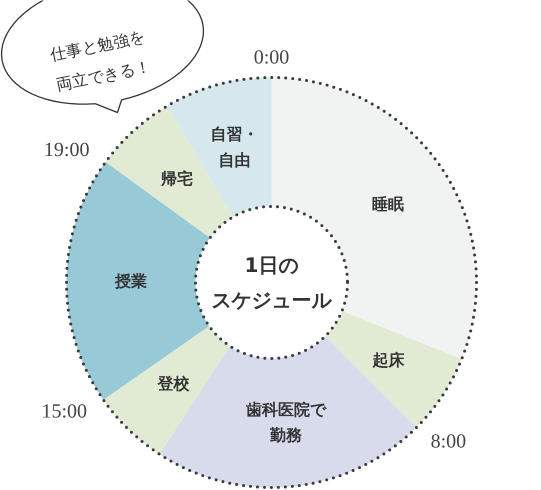 Image resolution: width=541 pixels, height=490 pixels. What do you see at coordinates (131, 281) in the screenshot?
I see `slice-label: 授業` at bounding box center [131, 281].